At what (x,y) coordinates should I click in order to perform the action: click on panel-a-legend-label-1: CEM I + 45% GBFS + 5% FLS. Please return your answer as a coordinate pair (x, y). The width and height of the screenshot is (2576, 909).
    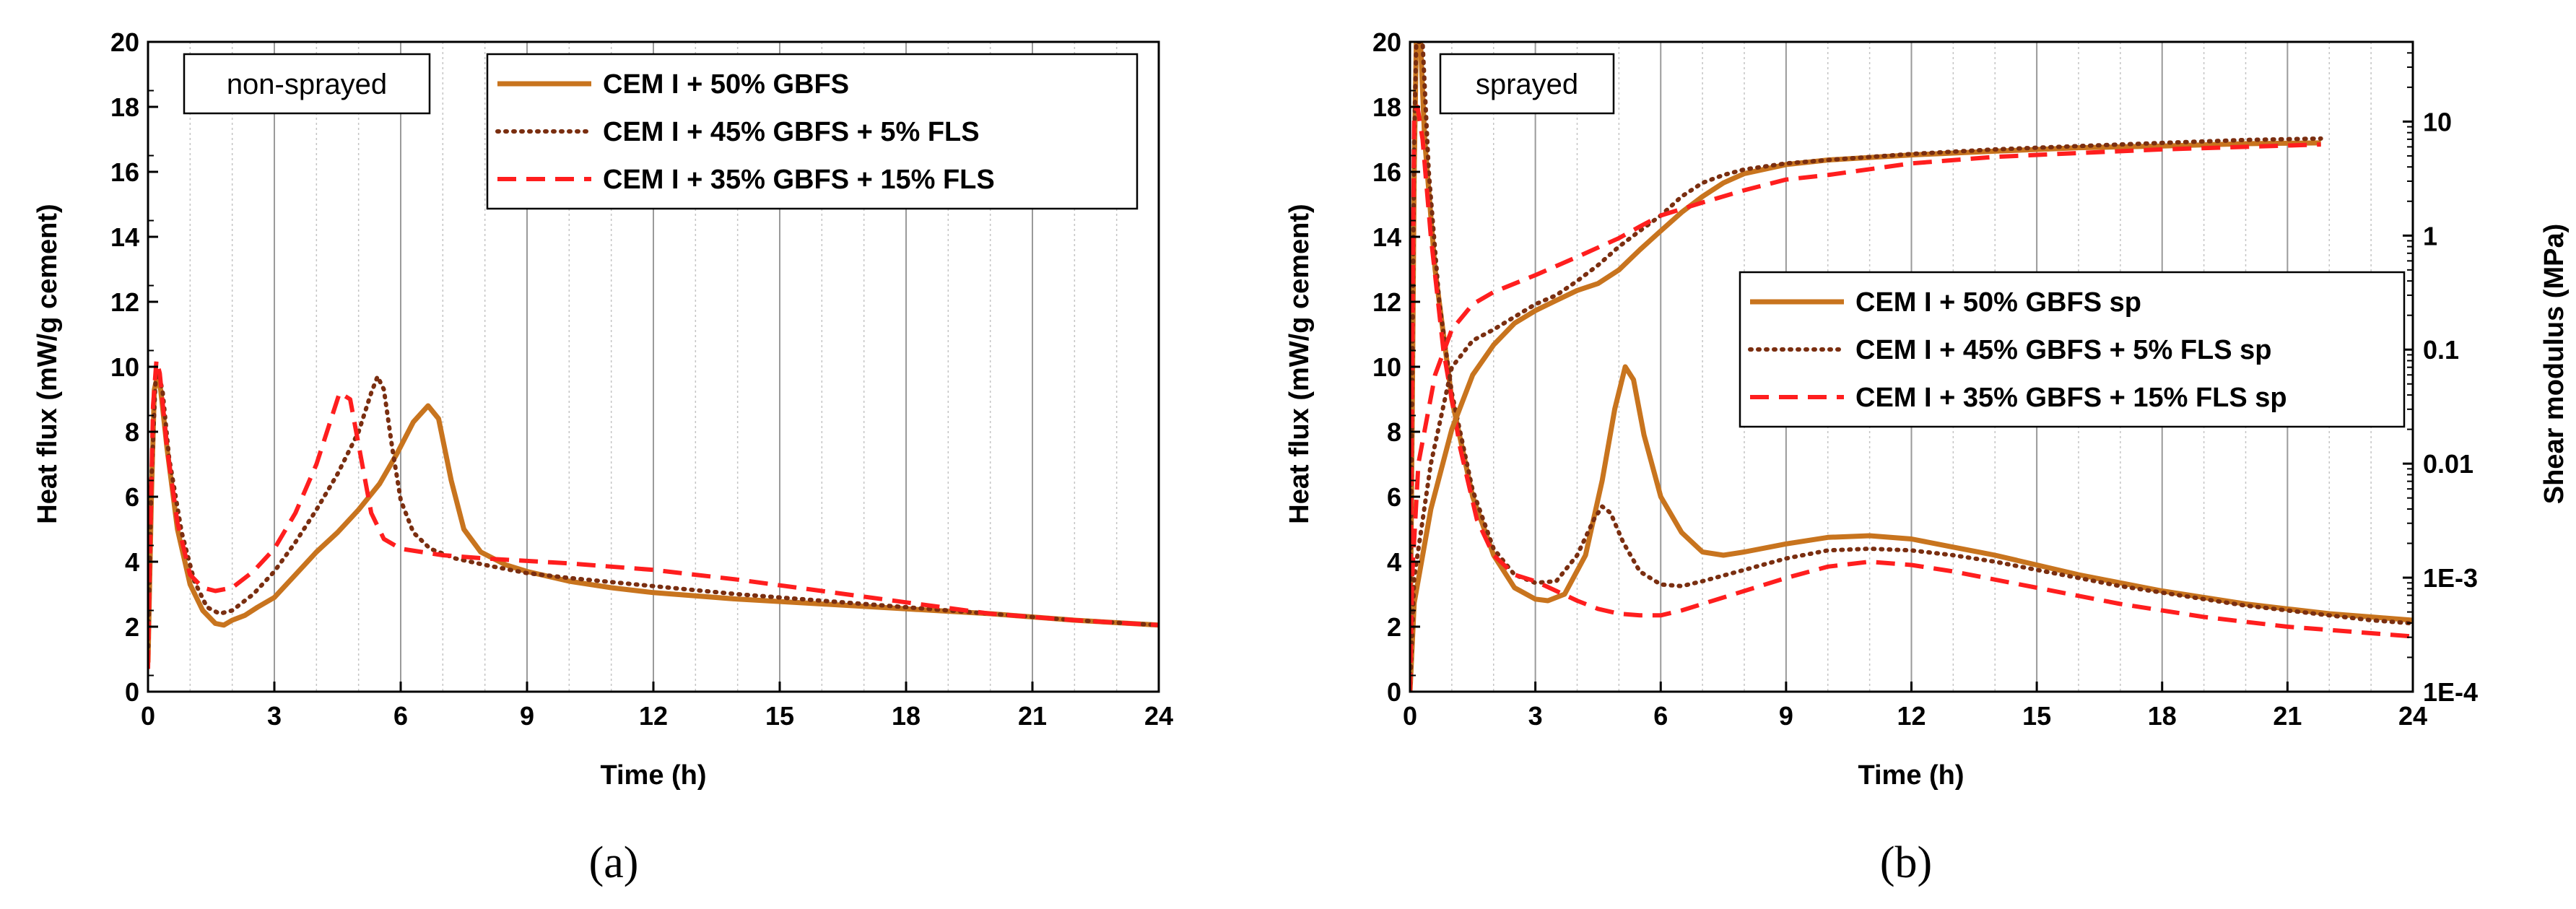
    Looking at the image, I should click on (791, 132).